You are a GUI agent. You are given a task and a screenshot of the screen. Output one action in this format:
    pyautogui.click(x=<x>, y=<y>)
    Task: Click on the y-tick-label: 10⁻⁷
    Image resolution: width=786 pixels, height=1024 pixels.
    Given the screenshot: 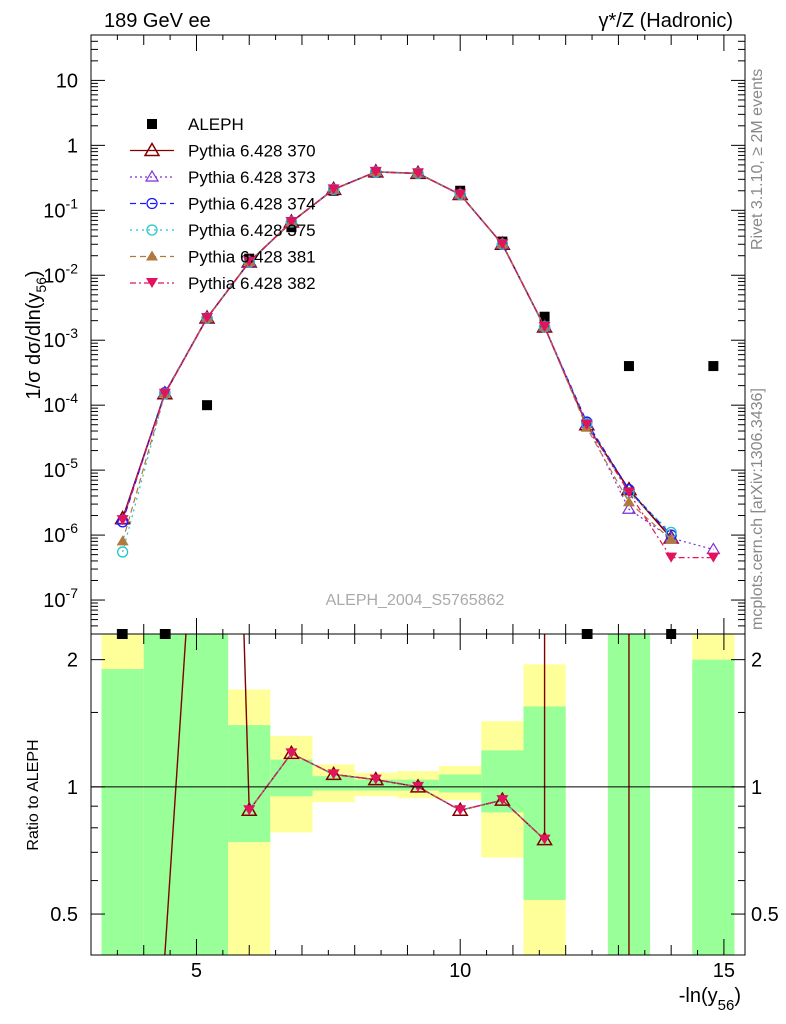 What is the action you would take?
    pyautogui.click(x=60, y=598)
    